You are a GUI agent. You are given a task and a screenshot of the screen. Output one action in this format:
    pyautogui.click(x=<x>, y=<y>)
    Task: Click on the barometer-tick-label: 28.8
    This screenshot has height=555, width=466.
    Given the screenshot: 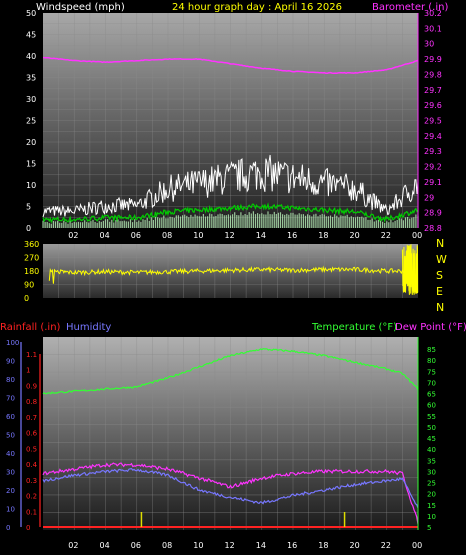 What is the action you would take?
    pyautogui.click(x=433, y=228)
    